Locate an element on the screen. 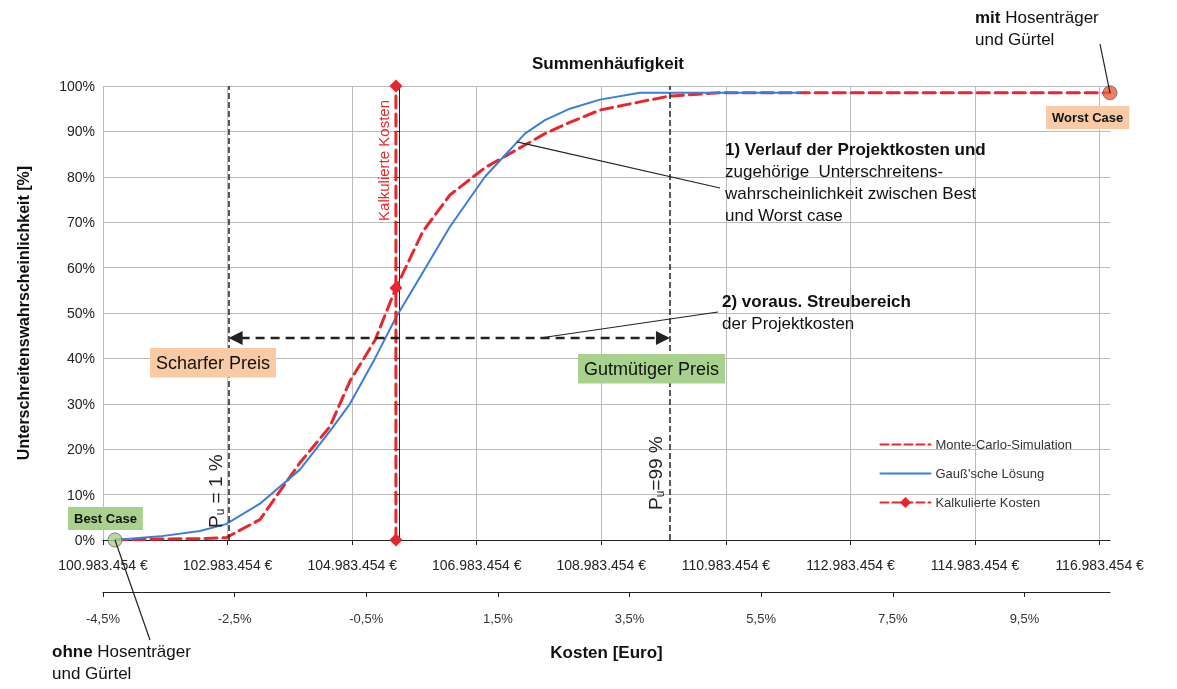  legend-label: Monte-Carlo-Simulation is located at coordinates (1004, 444).